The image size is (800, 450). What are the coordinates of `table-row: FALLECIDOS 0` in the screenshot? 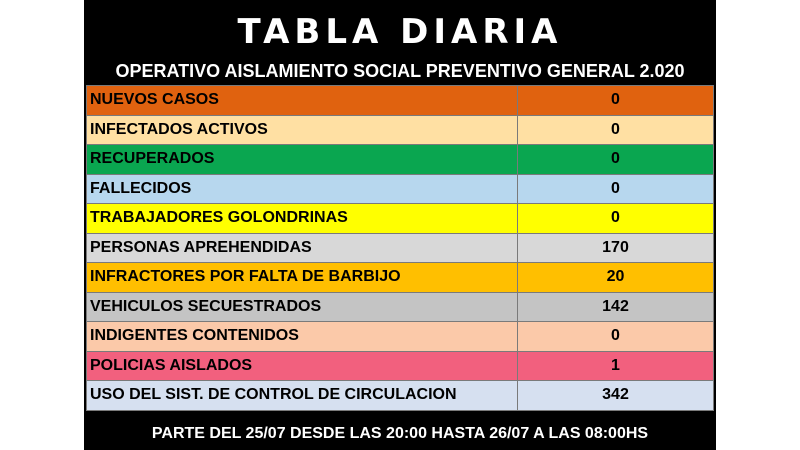 It's located at (400, 188).